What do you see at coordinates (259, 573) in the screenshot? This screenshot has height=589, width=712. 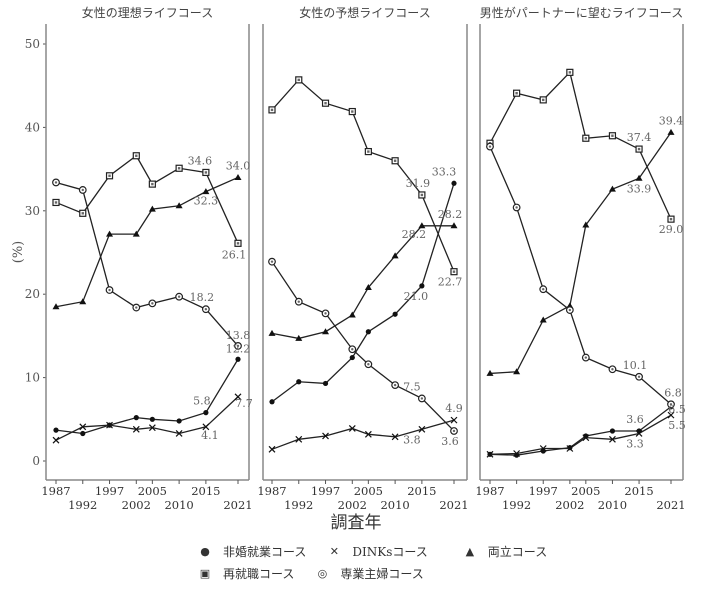 I see `legend-label: 再就職コース` at bounding box center [259, 573].